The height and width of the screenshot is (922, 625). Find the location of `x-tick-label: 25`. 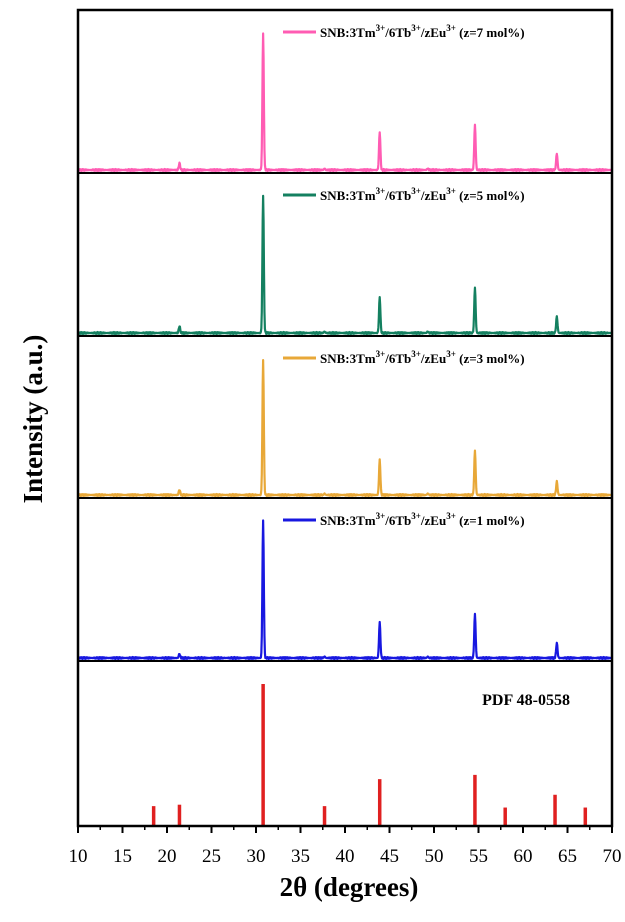

x-tick-label: 25 is located at coordinates (211, 856).